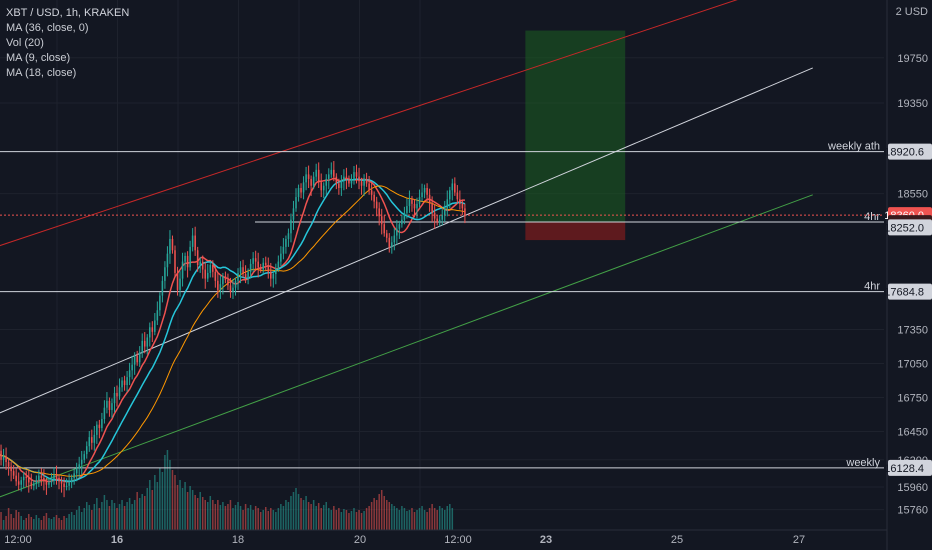  I want to click on price-tick-label: 17350, so click(912, 331).